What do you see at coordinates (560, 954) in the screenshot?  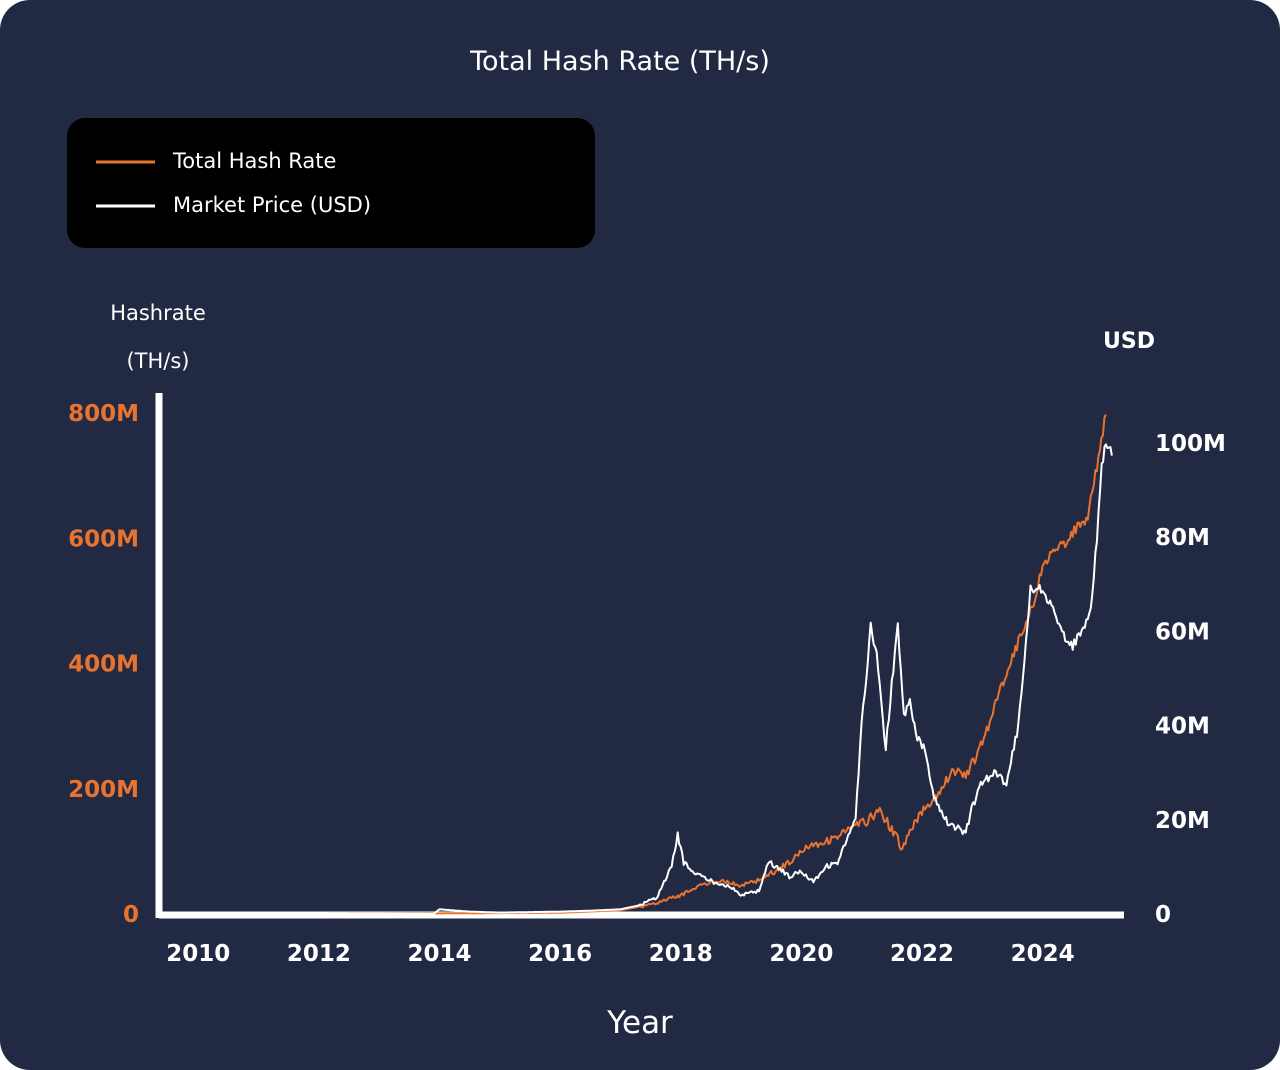 I see `x-tick-label: 2016` at bounding box center [560, 954].